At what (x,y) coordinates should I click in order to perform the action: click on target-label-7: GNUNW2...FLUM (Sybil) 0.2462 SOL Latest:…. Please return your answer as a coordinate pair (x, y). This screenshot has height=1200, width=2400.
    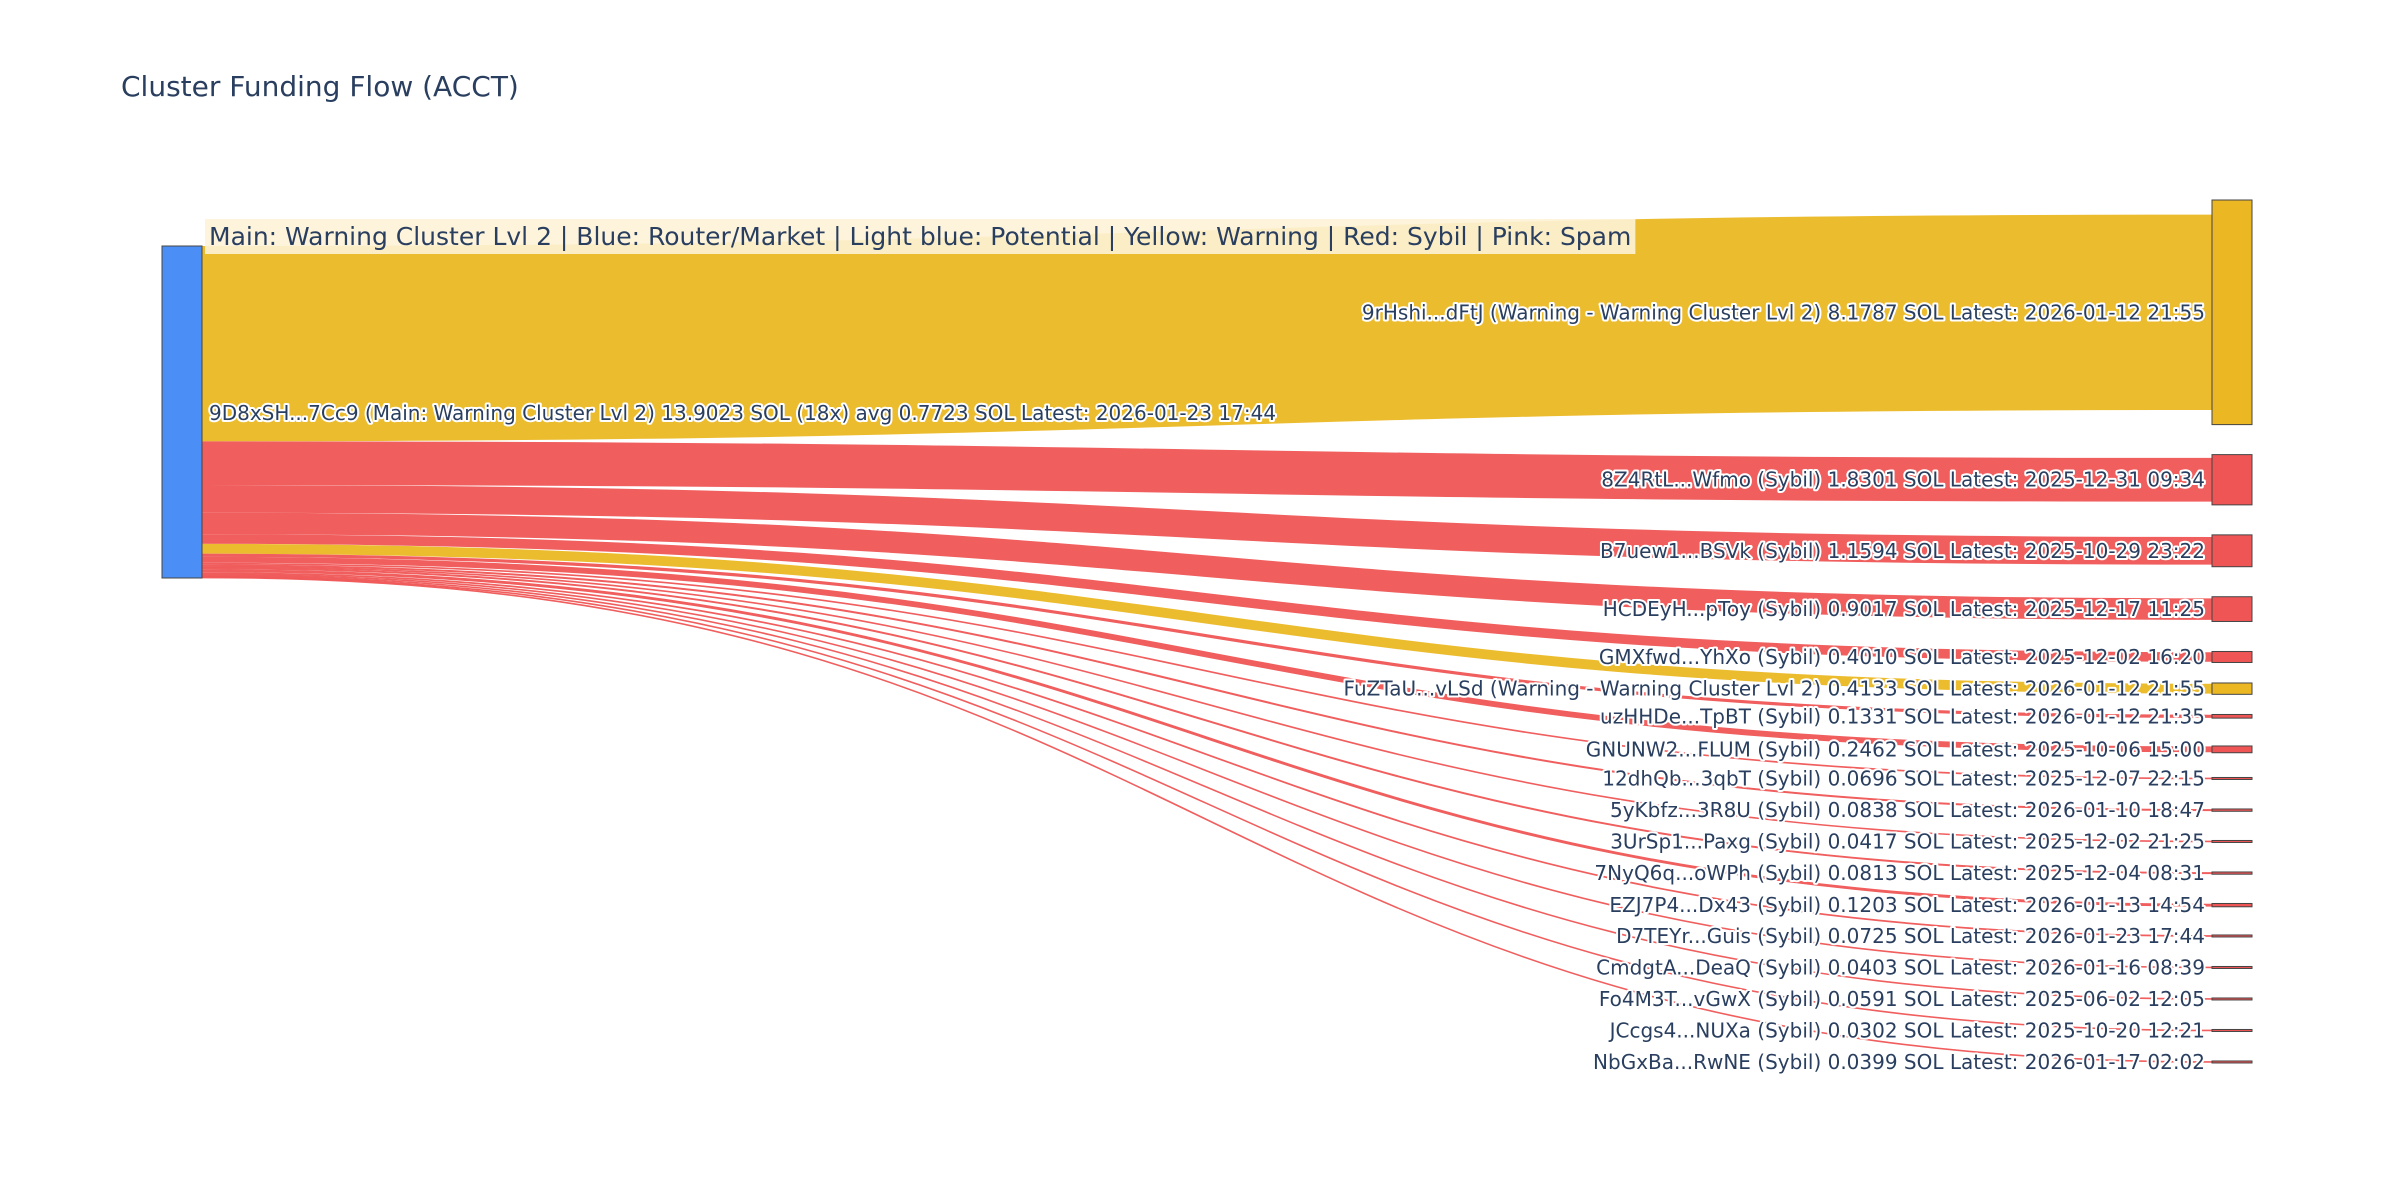
    Looking at the image, I should click on (1895, 749).